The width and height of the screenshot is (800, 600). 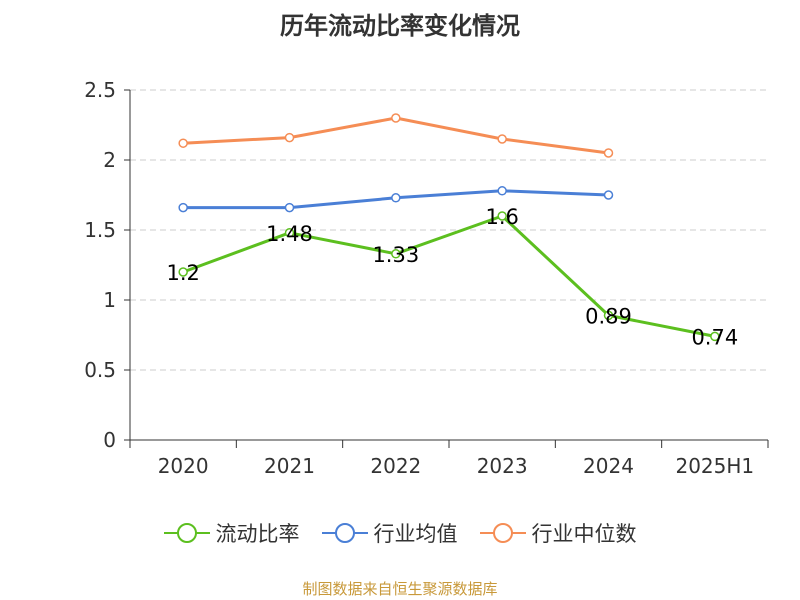 I want to click on legend-item: 行业中位数, so click(x=558, y=533).